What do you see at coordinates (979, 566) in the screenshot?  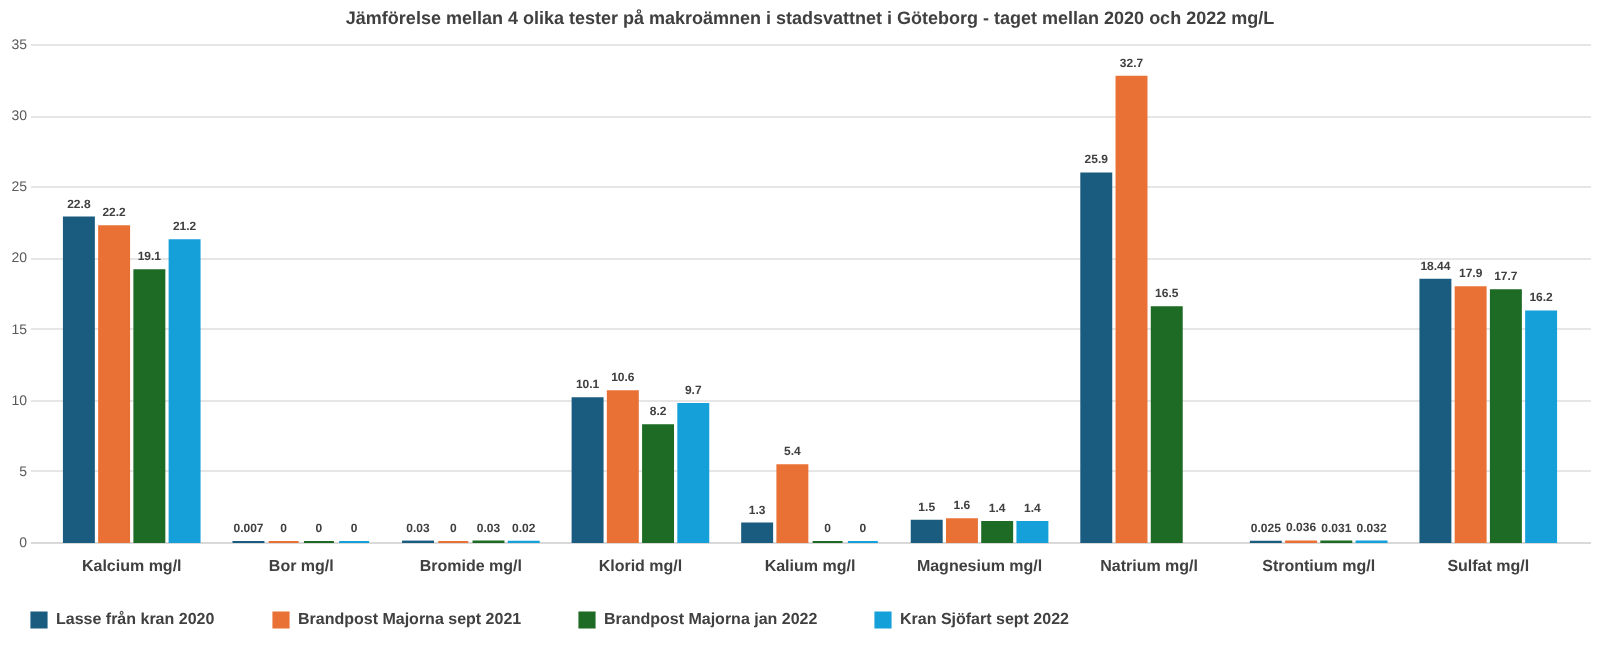 I see `x-tick-label: Magnesium mg/l` at bounding box center [979, 566].